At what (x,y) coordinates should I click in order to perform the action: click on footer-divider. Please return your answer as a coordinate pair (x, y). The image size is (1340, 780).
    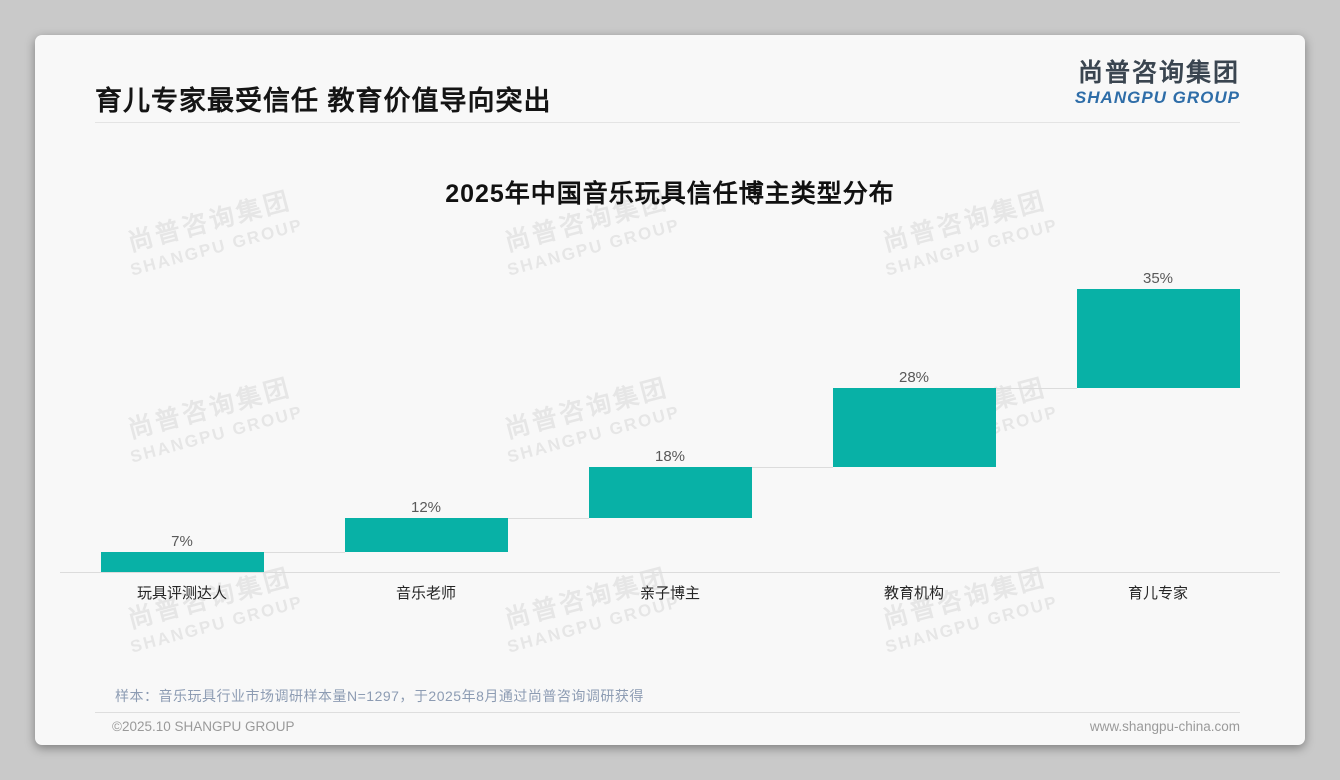
    Looking at the image, I should click on (667, 712).